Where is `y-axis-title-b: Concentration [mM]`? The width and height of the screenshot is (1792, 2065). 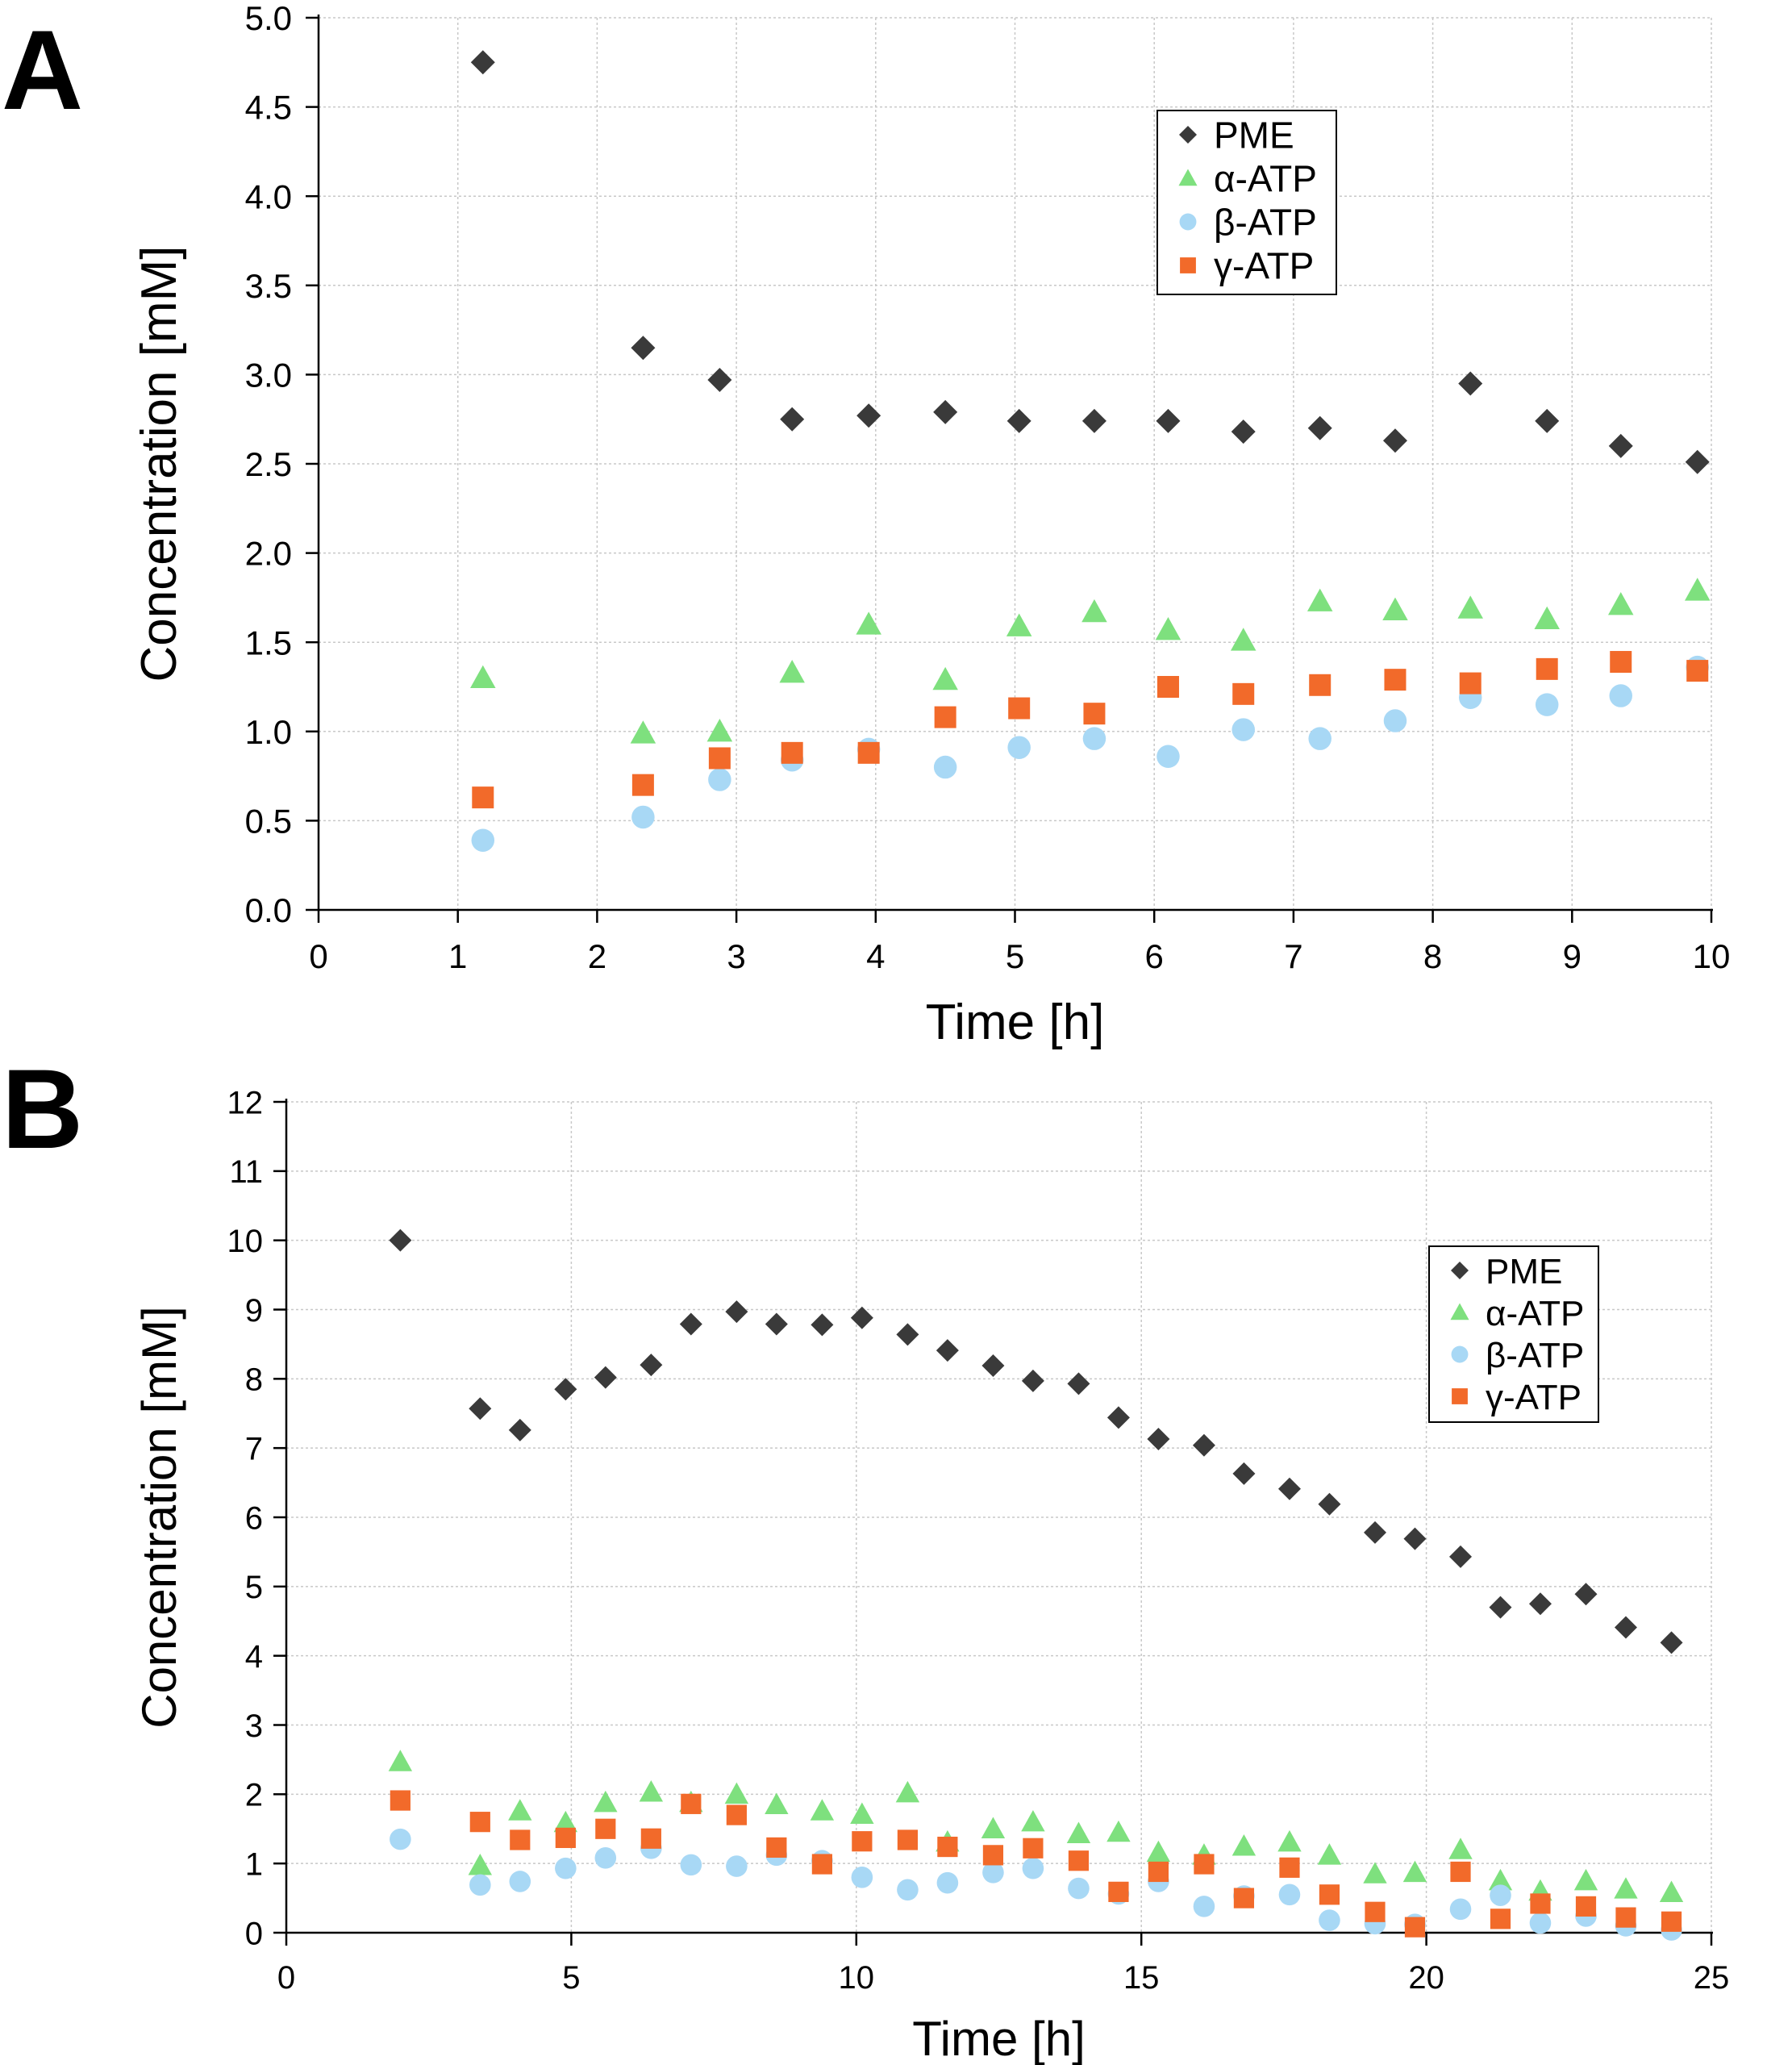 y-axis-title-b: Concentration [mM] is located at coordinates (159, 1517).